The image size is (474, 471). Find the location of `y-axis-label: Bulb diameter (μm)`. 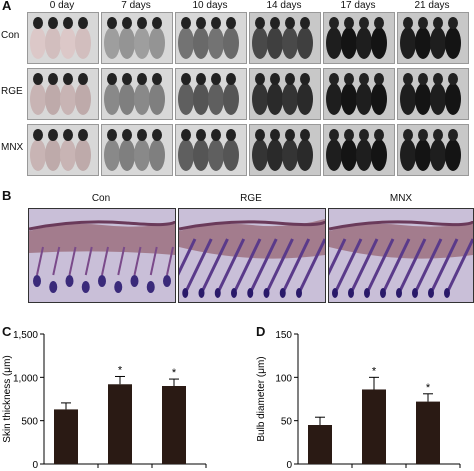

y-axis-label: Bulb diameter (μm) is located at coordinates (261, 398).